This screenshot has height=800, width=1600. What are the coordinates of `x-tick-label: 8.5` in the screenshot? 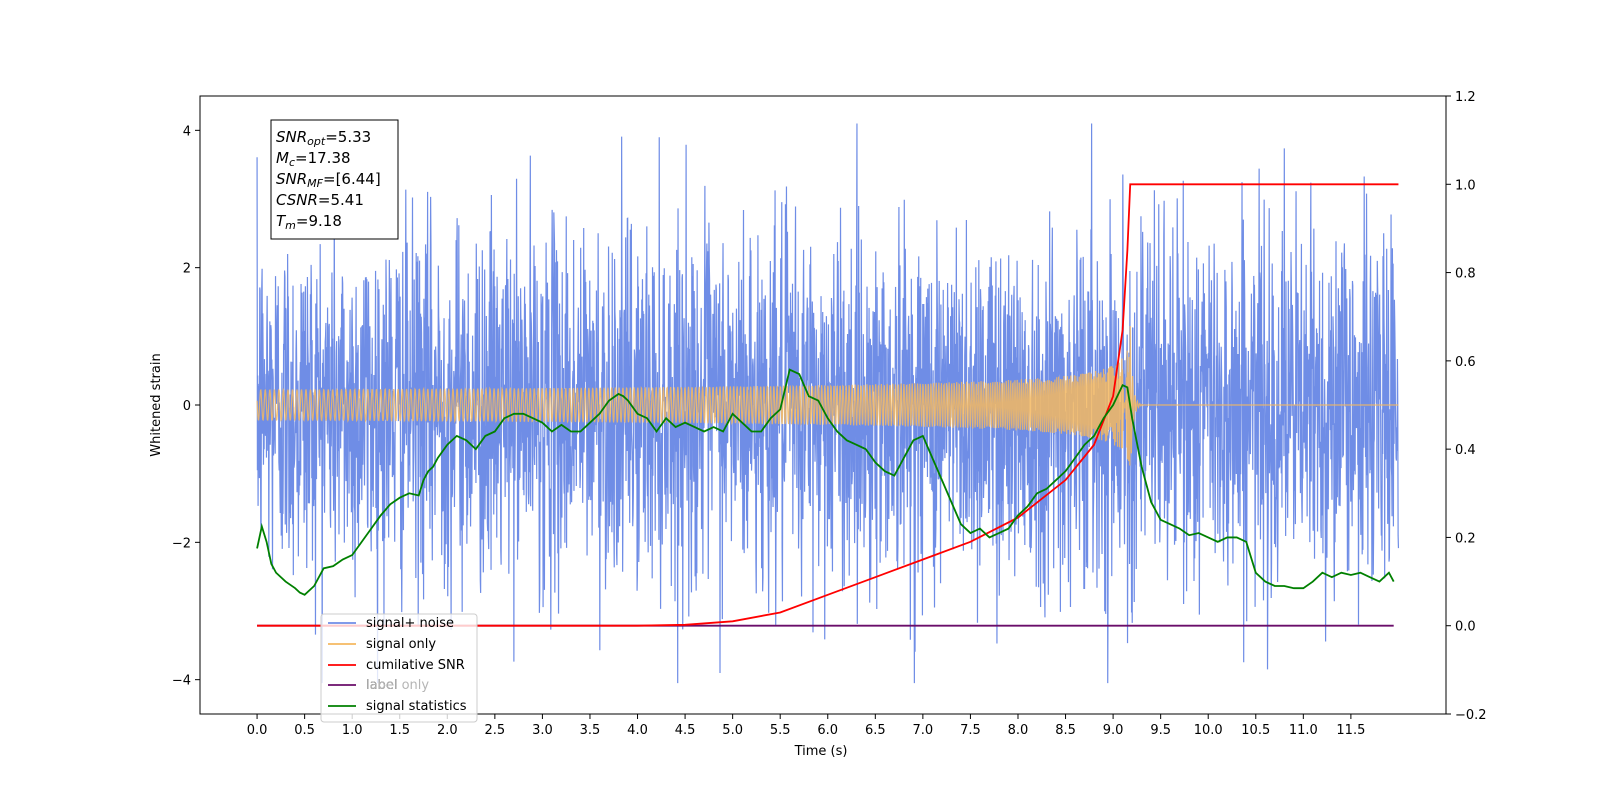 It's located at (1065, 730).